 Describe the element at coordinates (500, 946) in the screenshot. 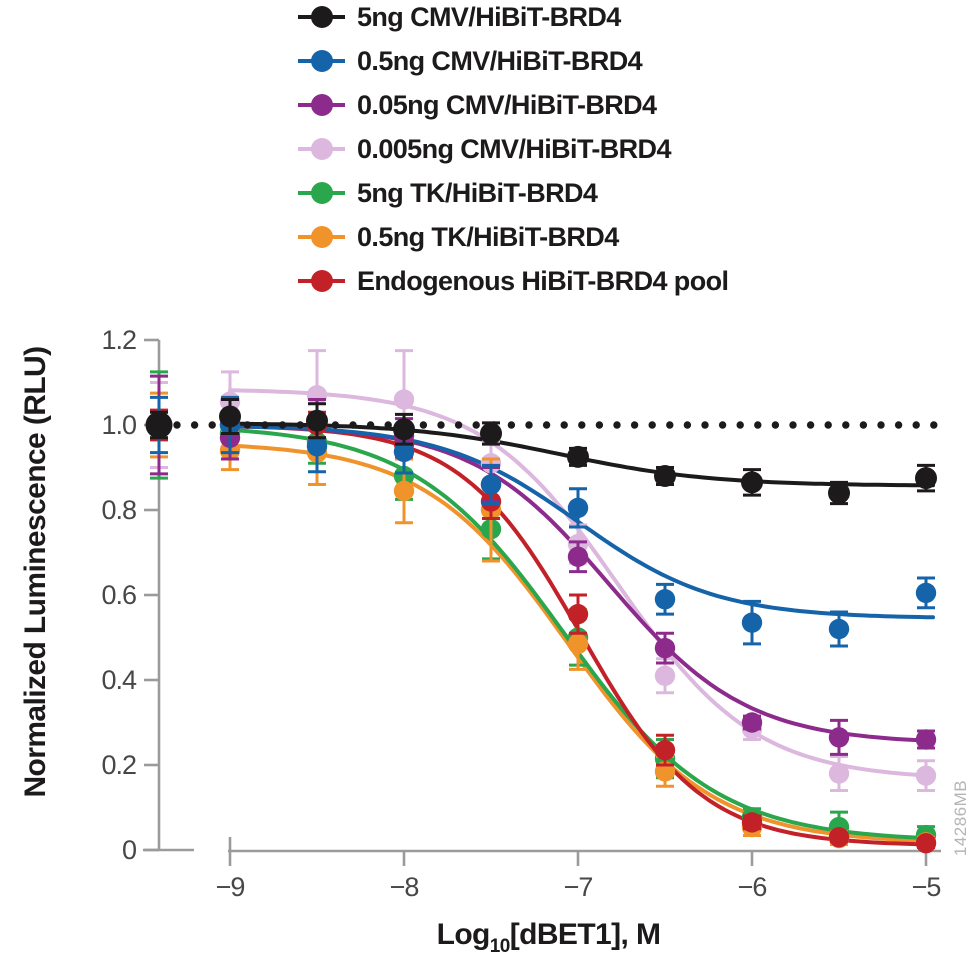

I see `x-axis-title-subscript: 10` at that location.